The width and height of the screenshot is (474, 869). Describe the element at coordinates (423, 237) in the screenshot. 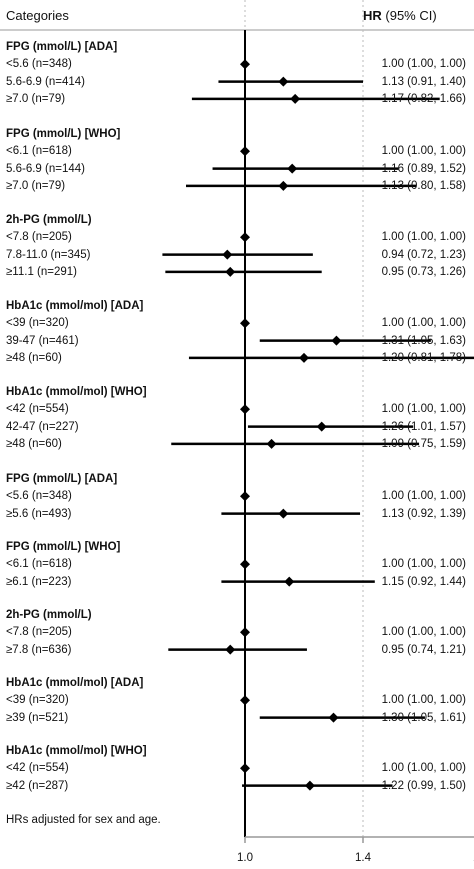

I see `row-ci-2-0: 1.00 (1.00, 1.00)` at that location.